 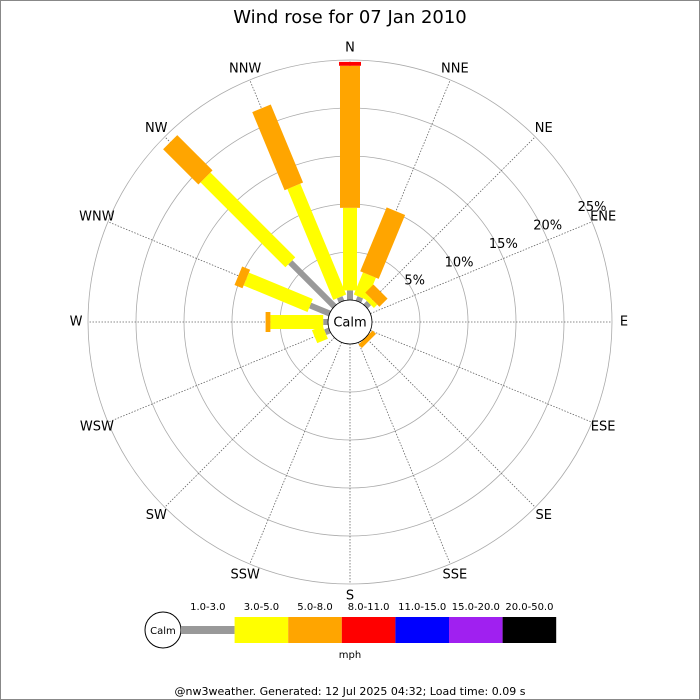 I want to click on legend-label: 20.0-50.0, so click(x=529, y=607).